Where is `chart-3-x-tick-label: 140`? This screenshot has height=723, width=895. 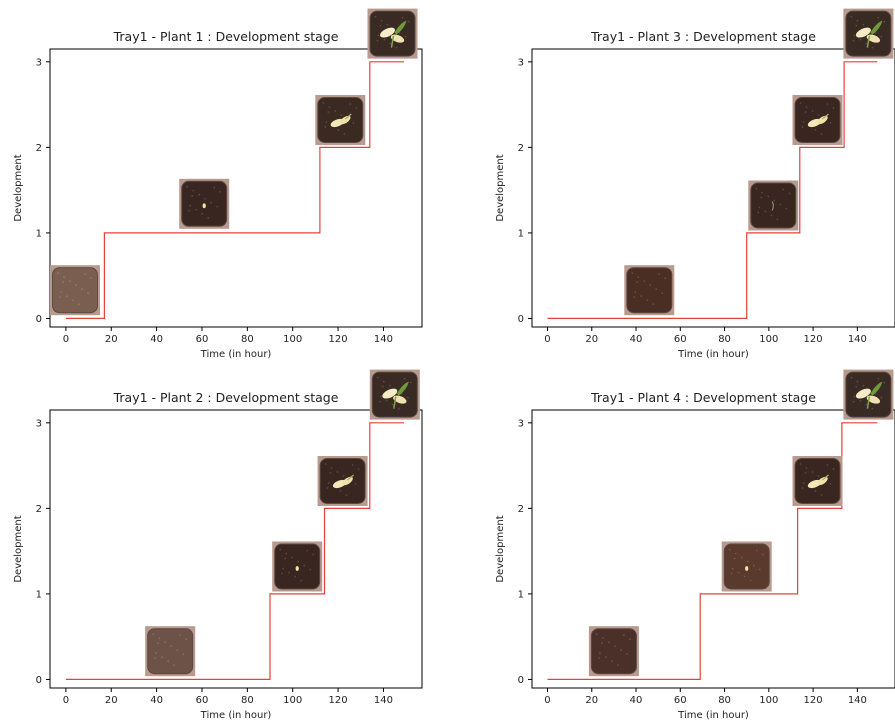 chart-3-x-tick-label: 140 is located at coordinates (383, 700).